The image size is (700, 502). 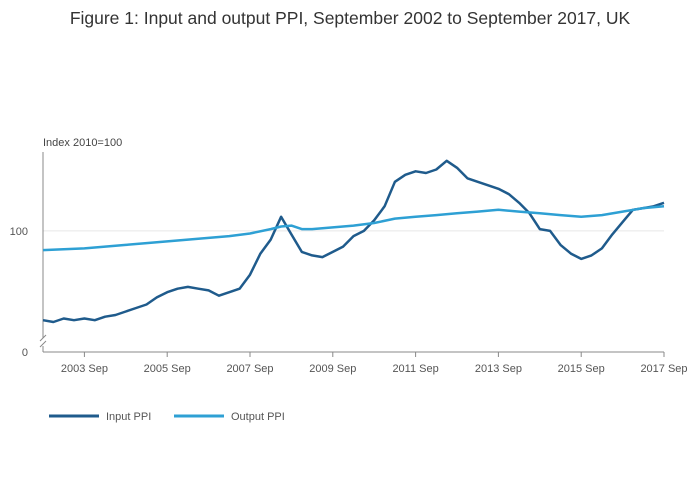 What do you see at coordinates (663, 369) in the screenshot?
I see `x-tick-label: 2017 Sep` at bounding box center [663, 369].